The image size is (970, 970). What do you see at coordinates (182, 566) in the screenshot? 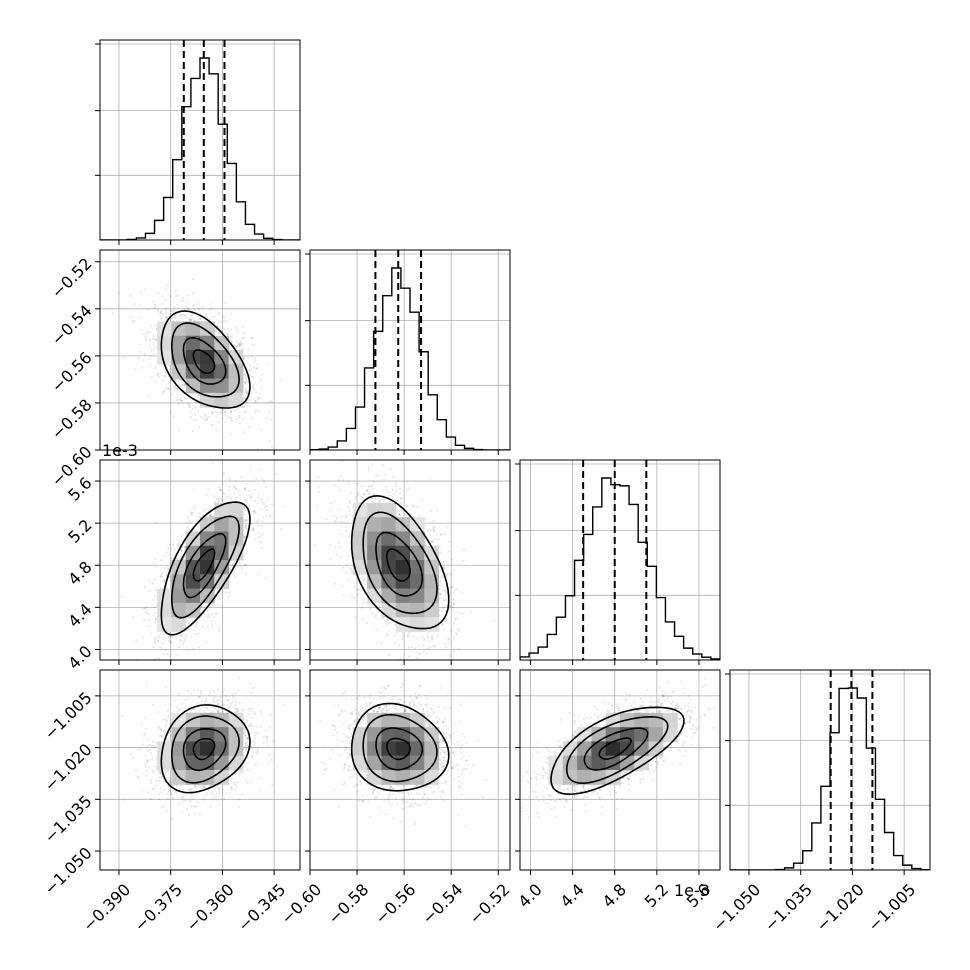
I see `panel-2-0: 4.04.44.85.25.6` at bounding box center [182, 566].